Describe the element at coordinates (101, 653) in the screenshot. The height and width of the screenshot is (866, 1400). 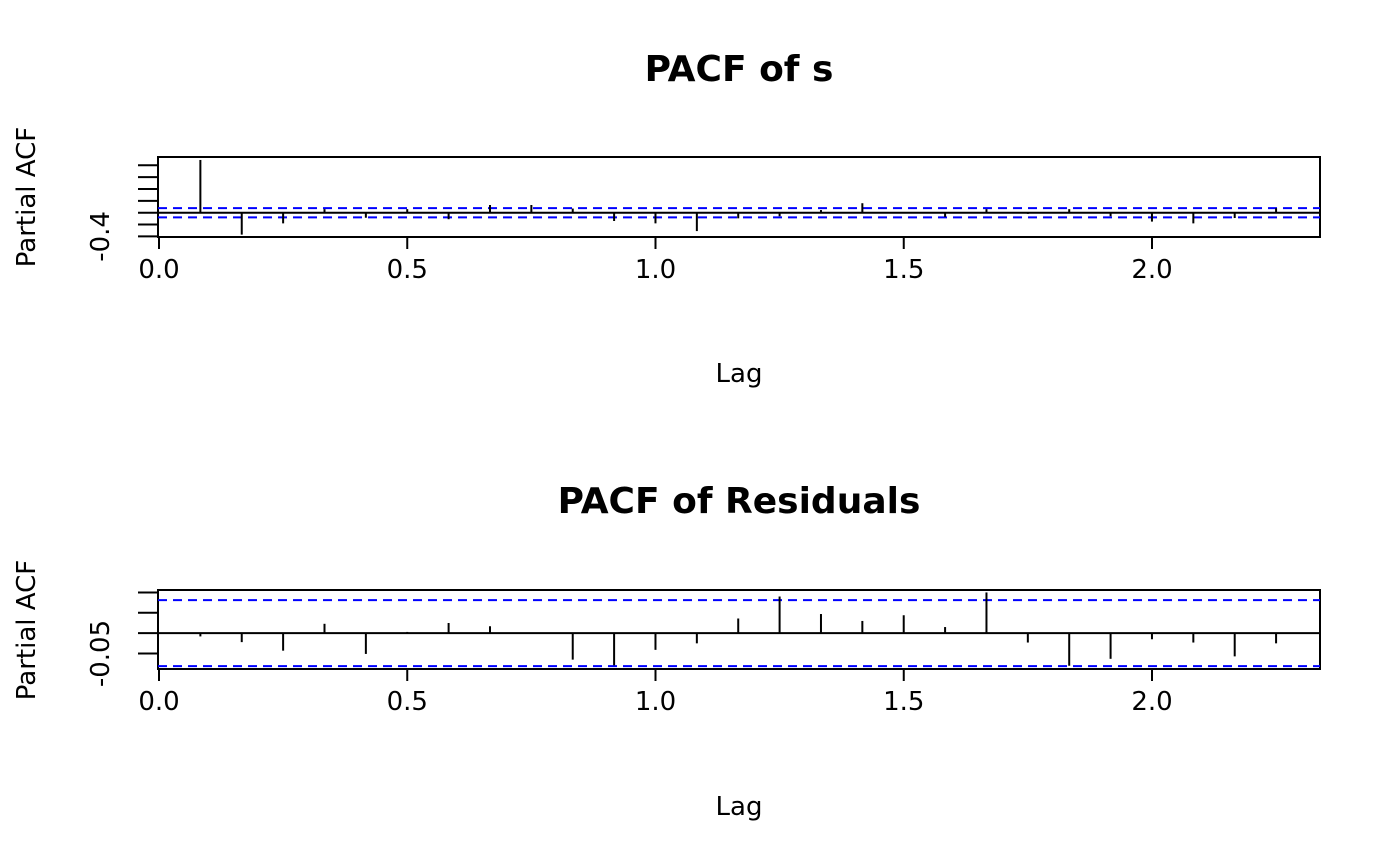
I see `y-tick-label: -0.05` at that location.